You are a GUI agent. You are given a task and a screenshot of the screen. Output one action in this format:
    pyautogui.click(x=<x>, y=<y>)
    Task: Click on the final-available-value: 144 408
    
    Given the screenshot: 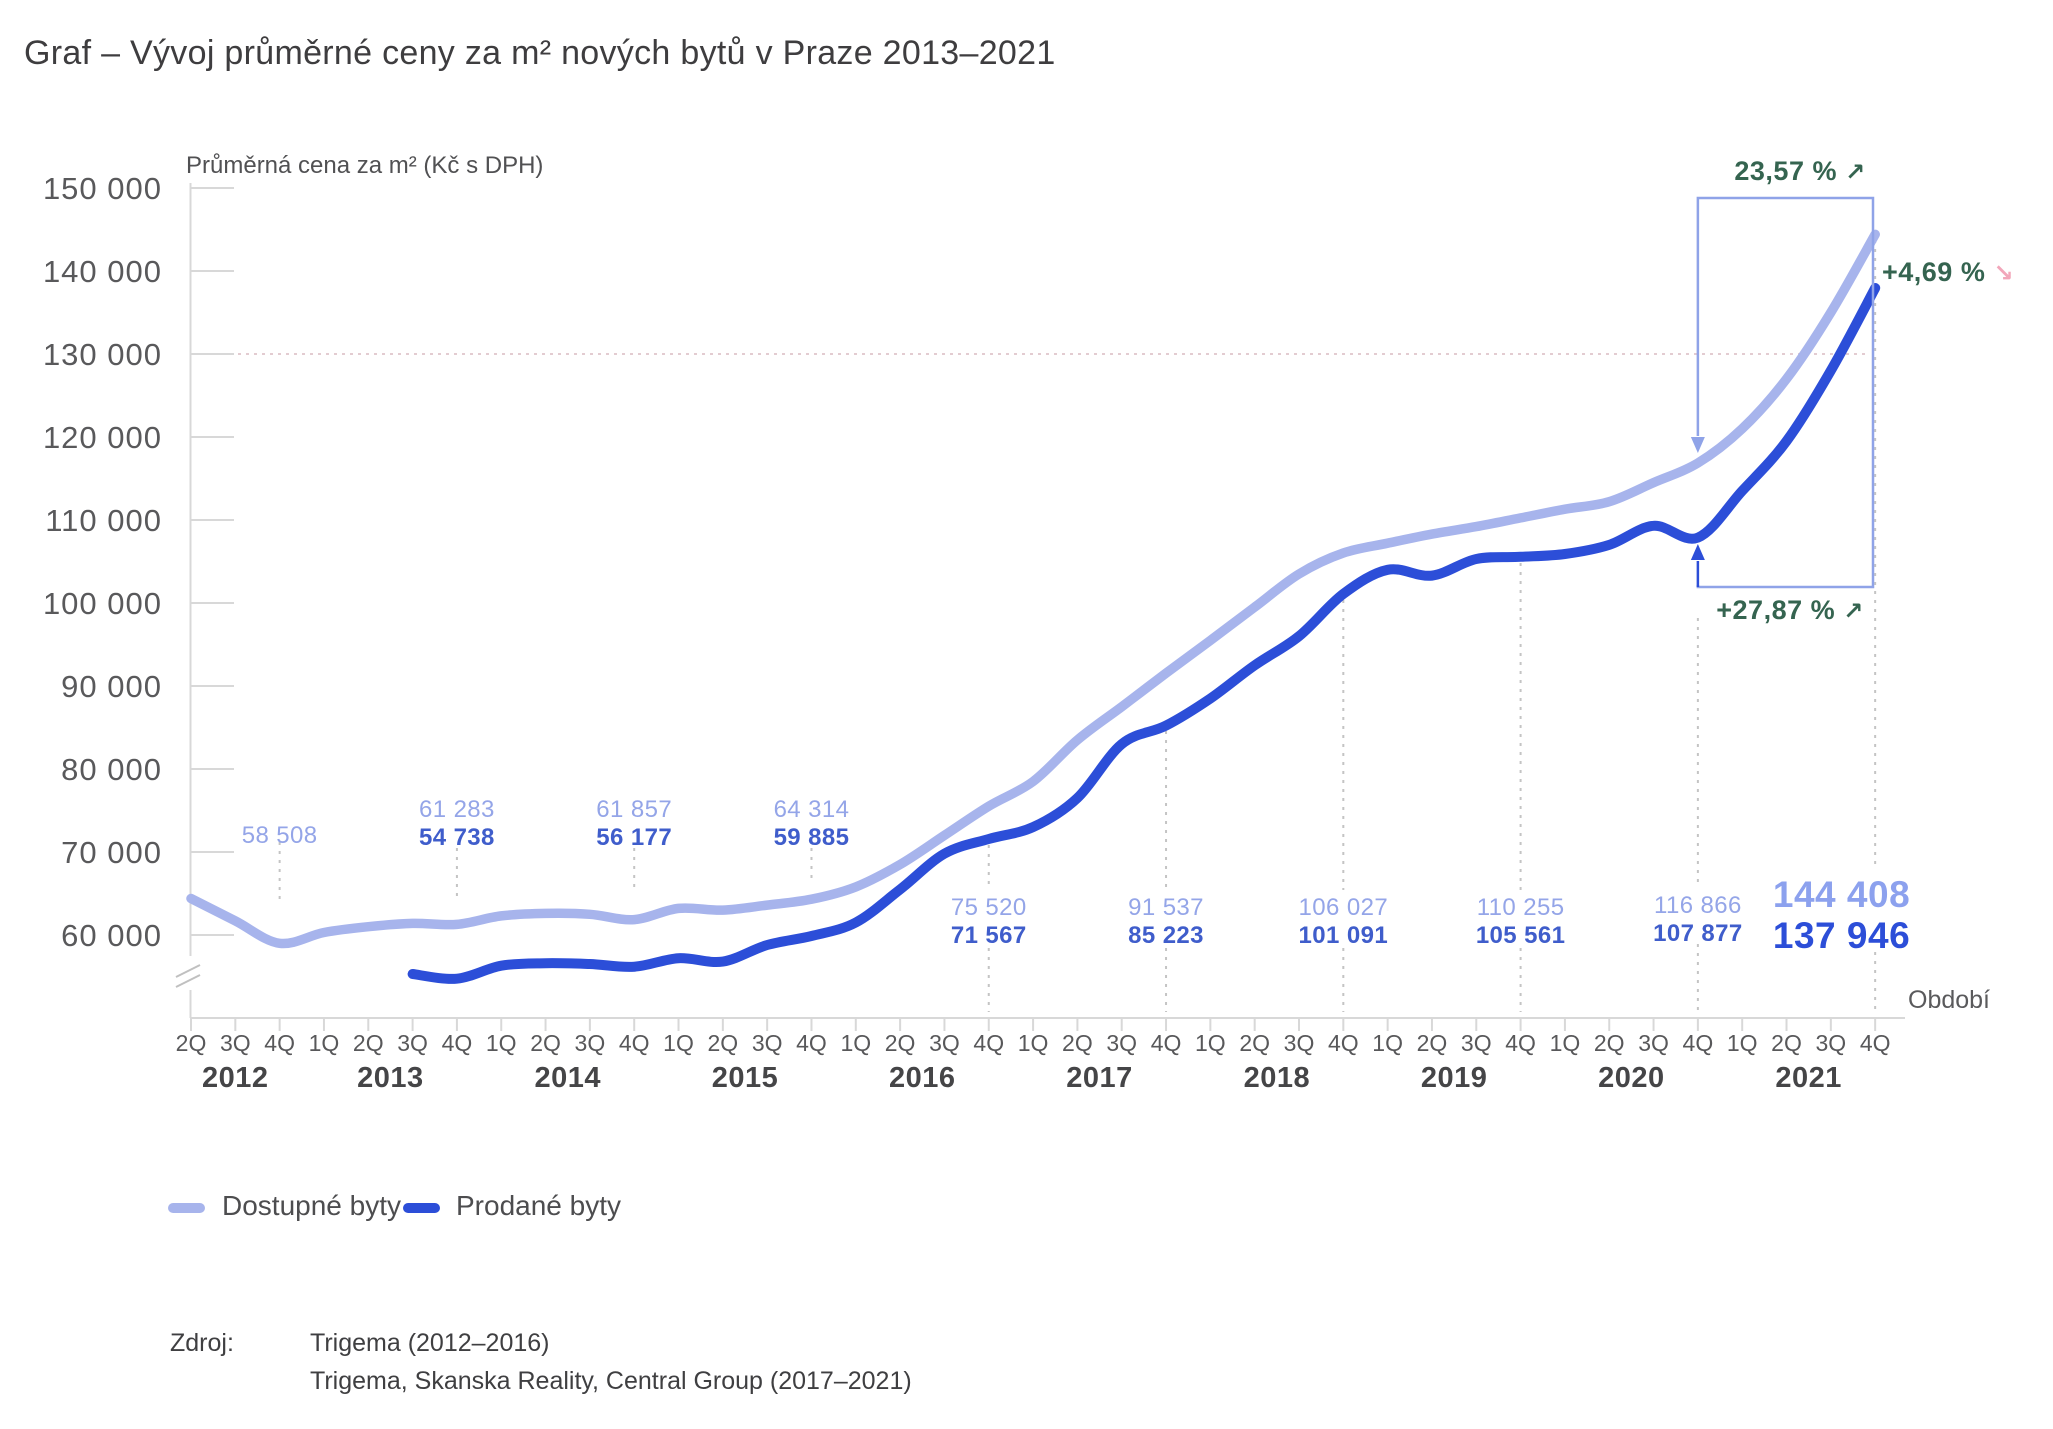 What is the action you would take?
    pyautogui.click(x=1841, y=894)
    